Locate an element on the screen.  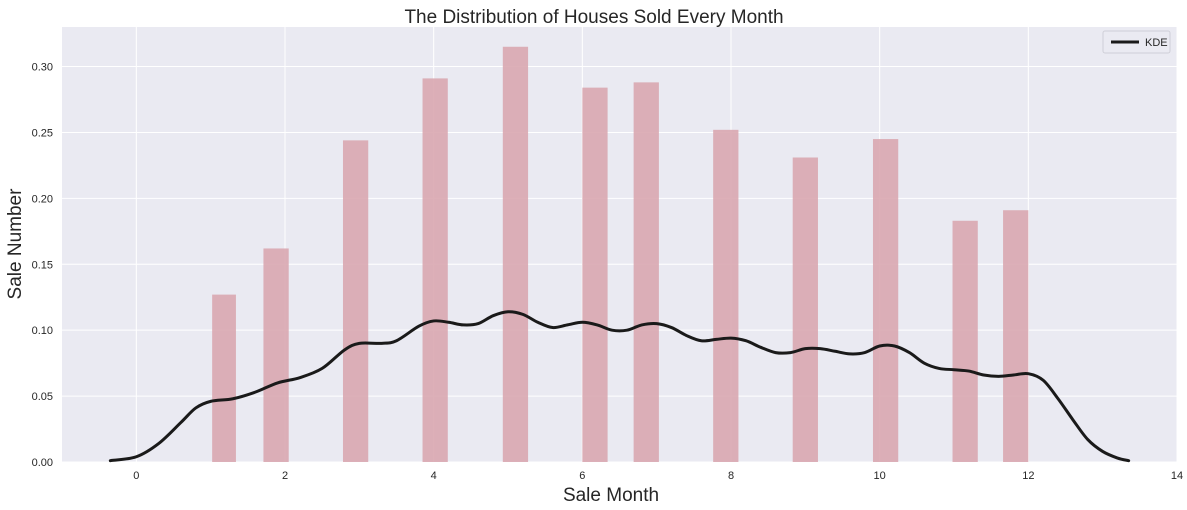
y-tick-label: 0.10 is located at coordinates (42, 331).